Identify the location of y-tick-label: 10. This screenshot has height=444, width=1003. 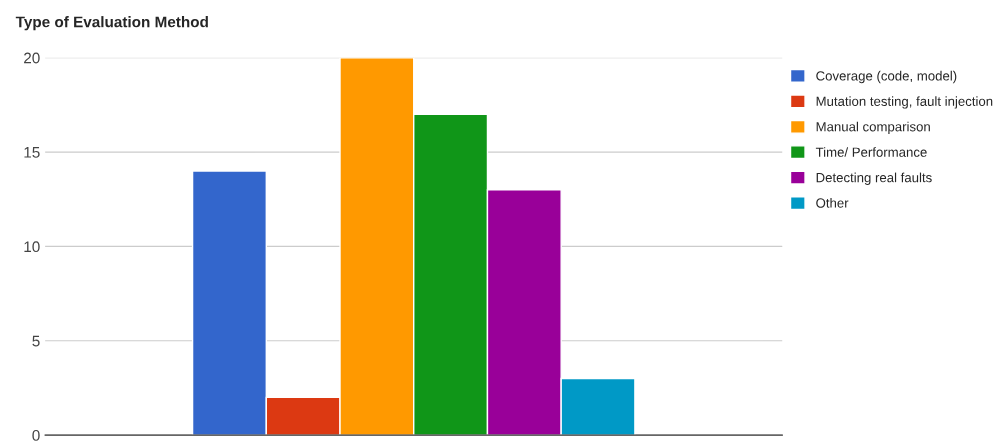
(32, 247).